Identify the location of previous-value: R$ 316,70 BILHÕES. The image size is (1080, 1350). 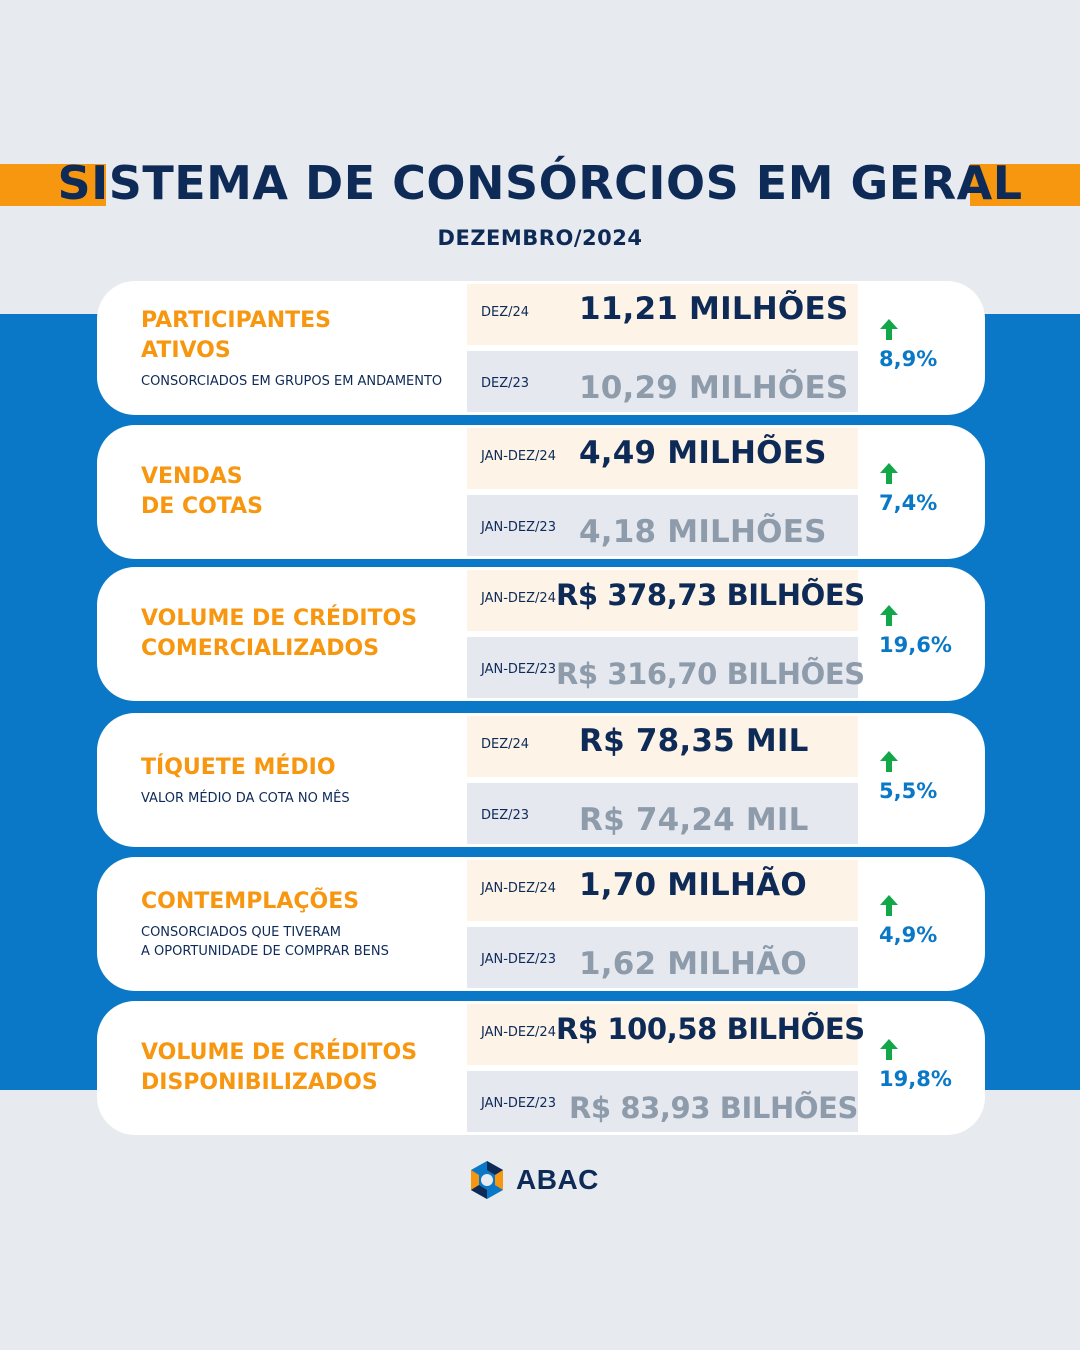
(710, 673).